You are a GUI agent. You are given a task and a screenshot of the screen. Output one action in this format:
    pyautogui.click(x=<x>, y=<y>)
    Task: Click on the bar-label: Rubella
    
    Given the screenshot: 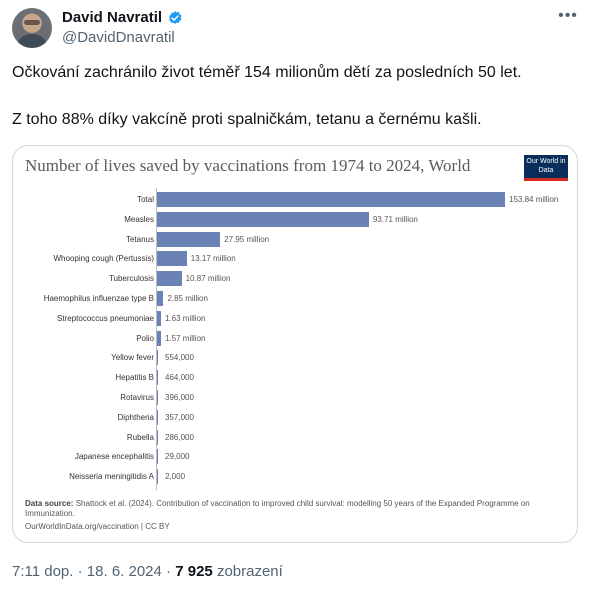 What is the action you would take?
    pyautogui.click(x=140, y=437)
    